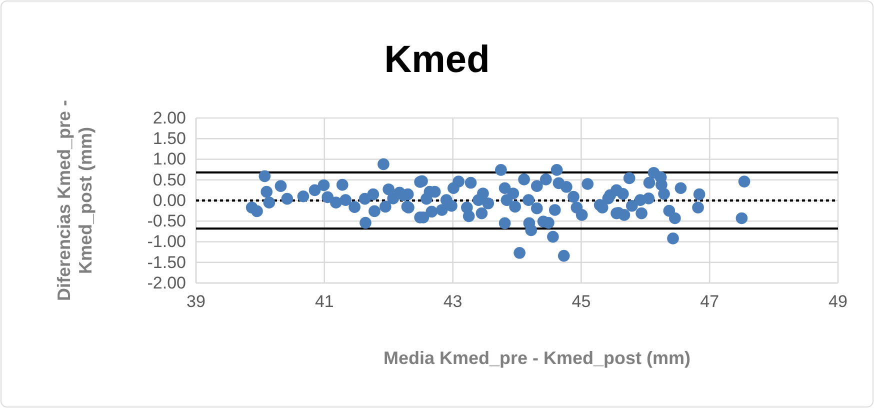 The image size is (874, 408). What do you see at coordinates (75, 201) in the screenshot?
I see `y-axis-title: Diferencias Kmed_pre - Kmed_post (mm)` at bounding box center [75, 201].